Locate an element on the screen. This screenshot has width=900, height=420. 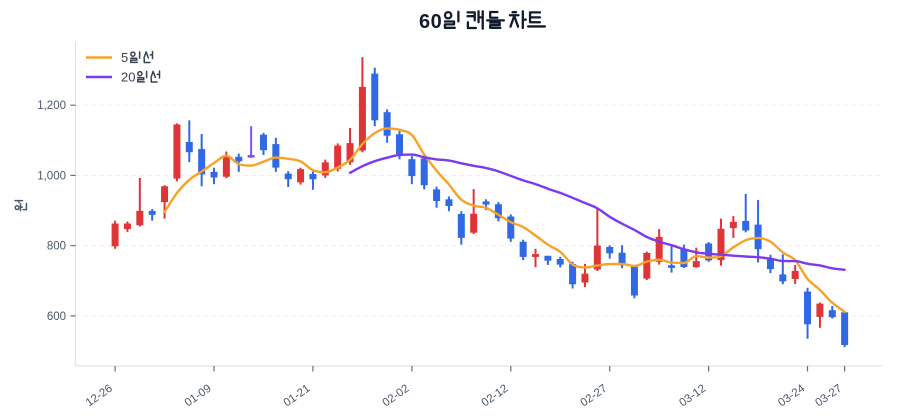
svg-text: 02-27 is located at coordinates (593, 396).